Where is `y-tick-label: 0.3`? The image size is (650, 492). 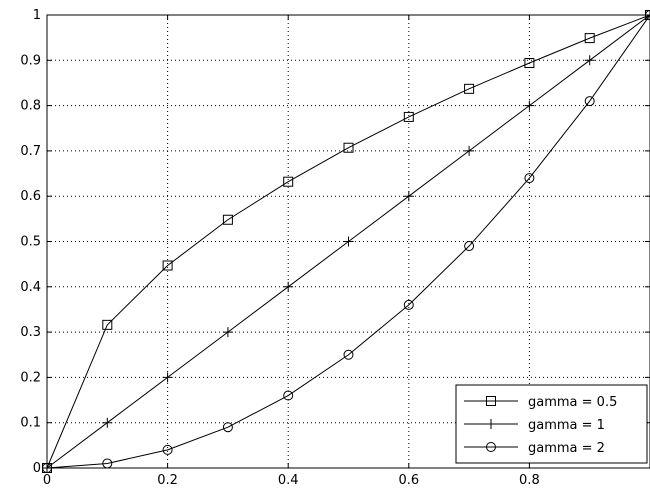 y-tick-label: 0.3 is located at coordinates (30, 332).